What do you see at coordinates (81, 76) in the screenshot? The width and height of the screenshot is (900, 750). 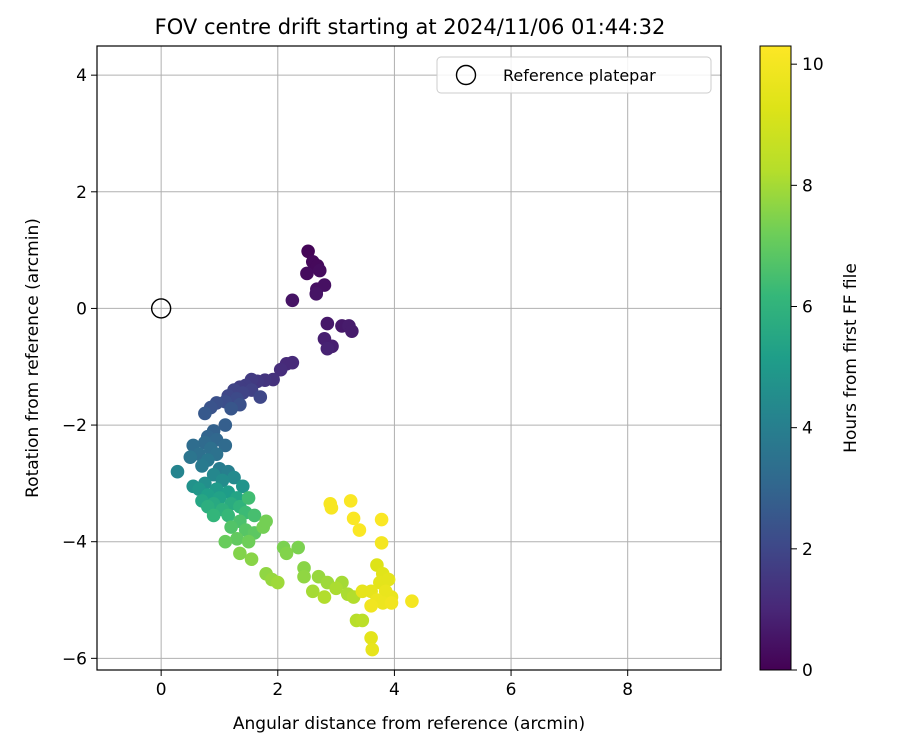 I see `y-tick-label: 4` at bounding box center [81, 76].